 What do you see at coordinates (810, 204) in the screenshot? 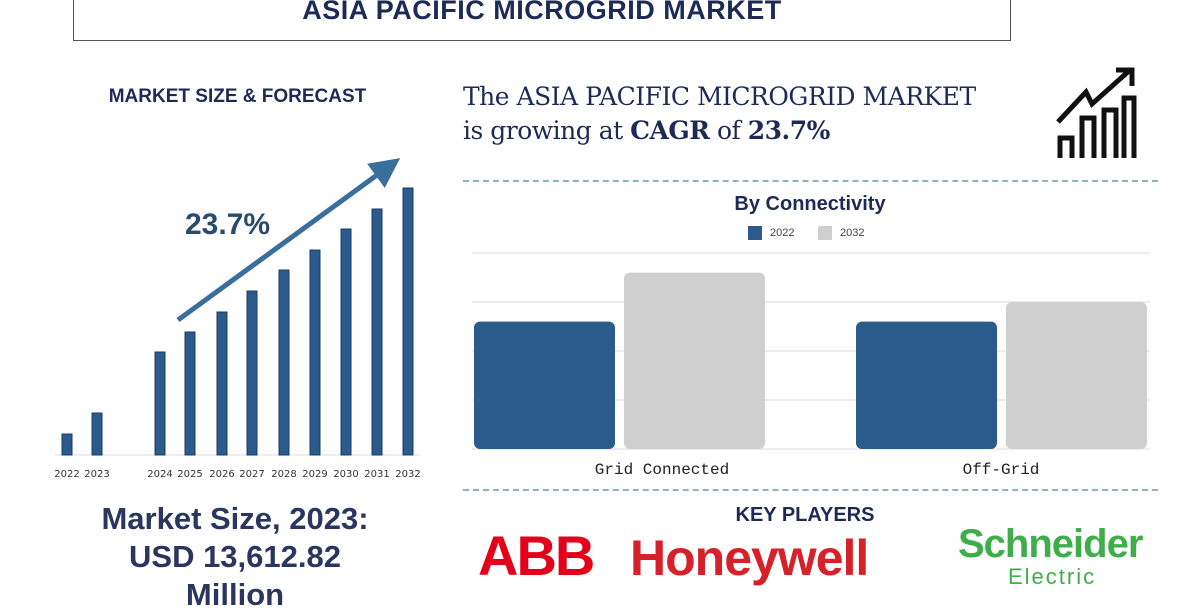
I see `connectivity-title: By Connectivity` at bounding box center [810, 204].